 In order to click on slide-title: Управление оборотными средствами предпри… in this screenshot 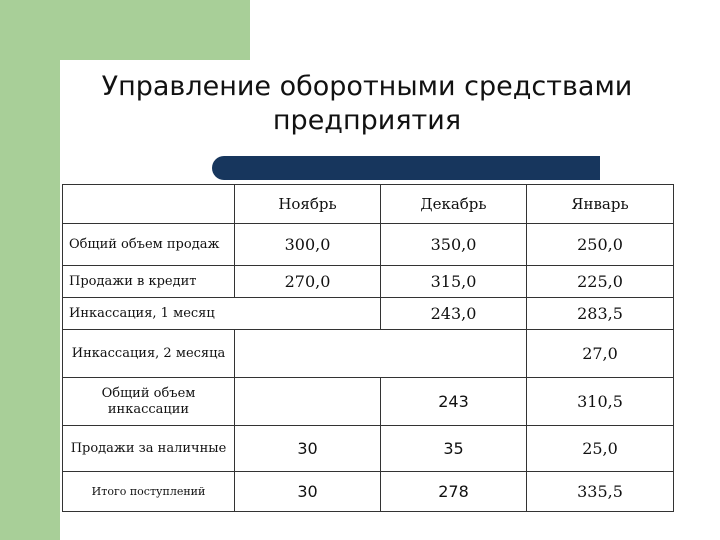, I will do `click(367, 104)`.